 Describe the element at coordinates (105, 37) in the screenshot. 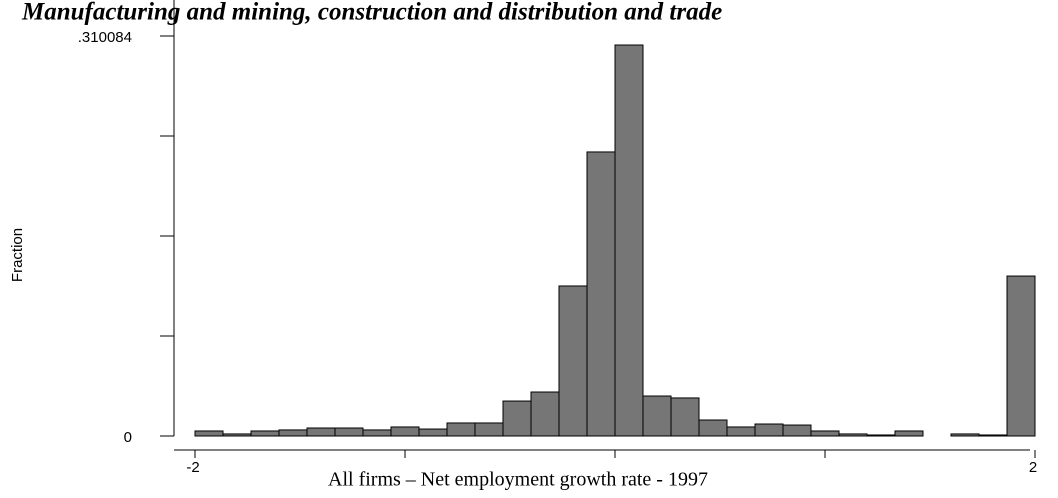

I see `y-tick-label: .310084` at that location.